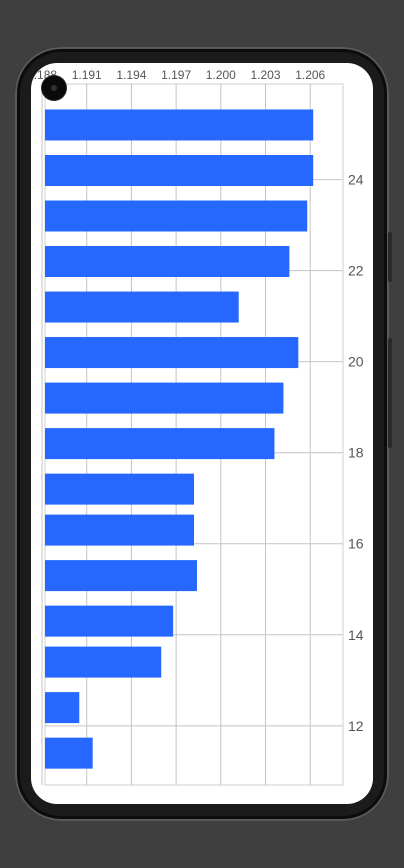  Describe the element at coordinates (390, 393) in the screenshot. I see `power-button` at that location.